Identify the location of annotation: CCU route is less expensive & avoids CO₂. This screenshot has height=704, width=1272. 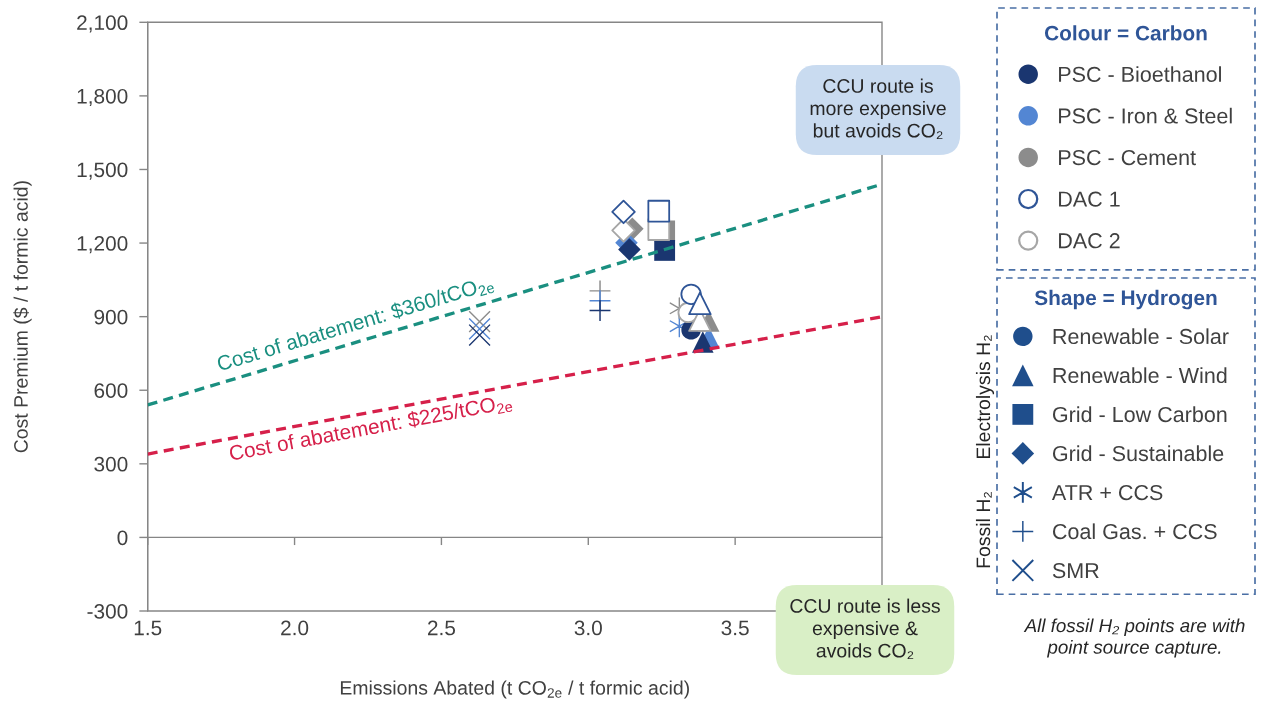
(865, 629).